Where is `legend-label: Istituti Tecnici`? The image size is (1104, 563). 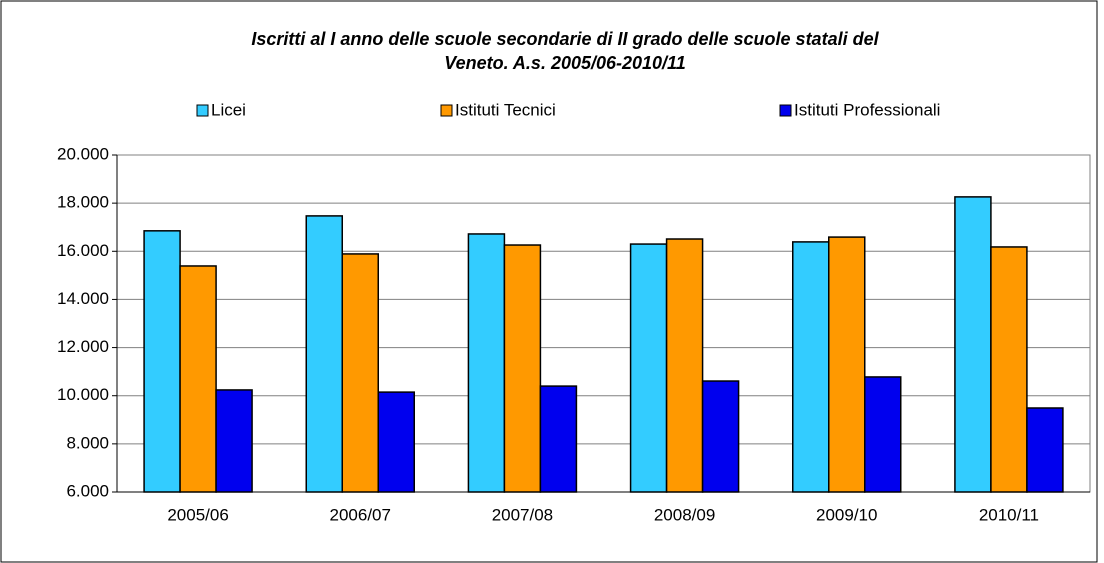 legend-label: Istituti Tecnici is located at coordinates (505, 109).